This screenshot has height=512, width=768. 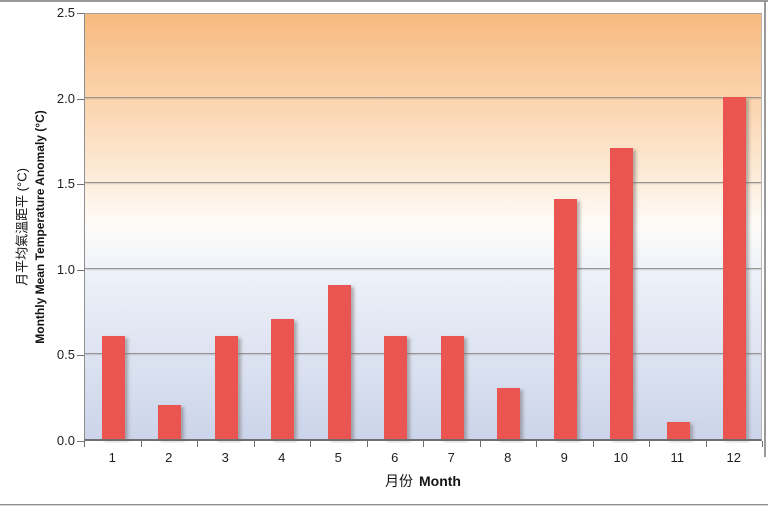 I want to click on window-bottom-divider-highlight, so click(x=384, y=505).